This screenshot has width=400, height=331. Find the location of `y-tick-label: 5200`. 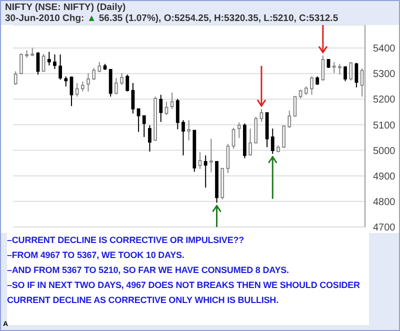

y-tick-label: 5200 is located at coordinates (384, 100).